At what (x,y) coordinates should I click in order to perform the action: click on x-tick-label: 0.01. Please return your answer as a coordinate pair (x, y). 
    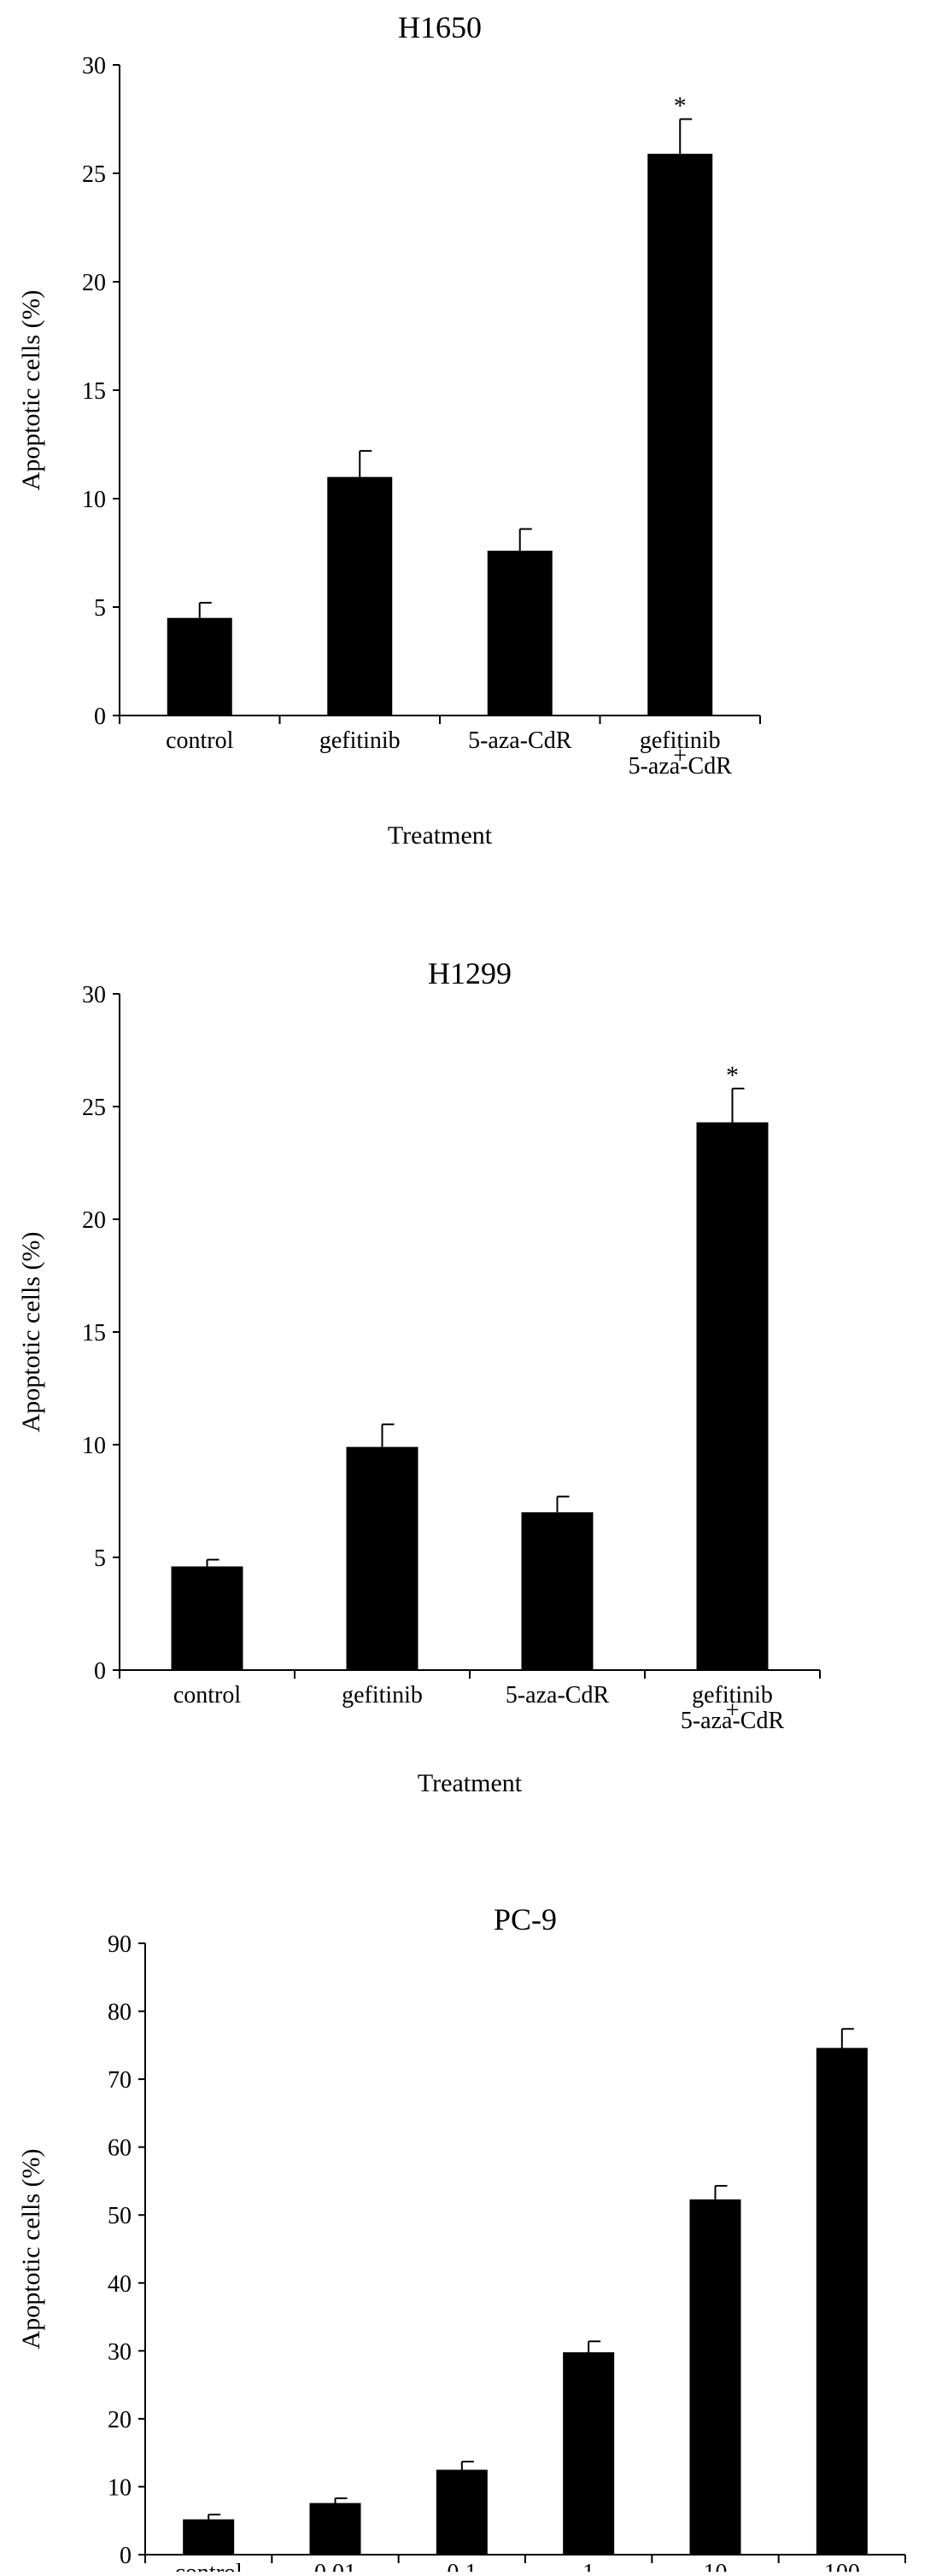
    Looking at the image, I should click on (335, 2566).